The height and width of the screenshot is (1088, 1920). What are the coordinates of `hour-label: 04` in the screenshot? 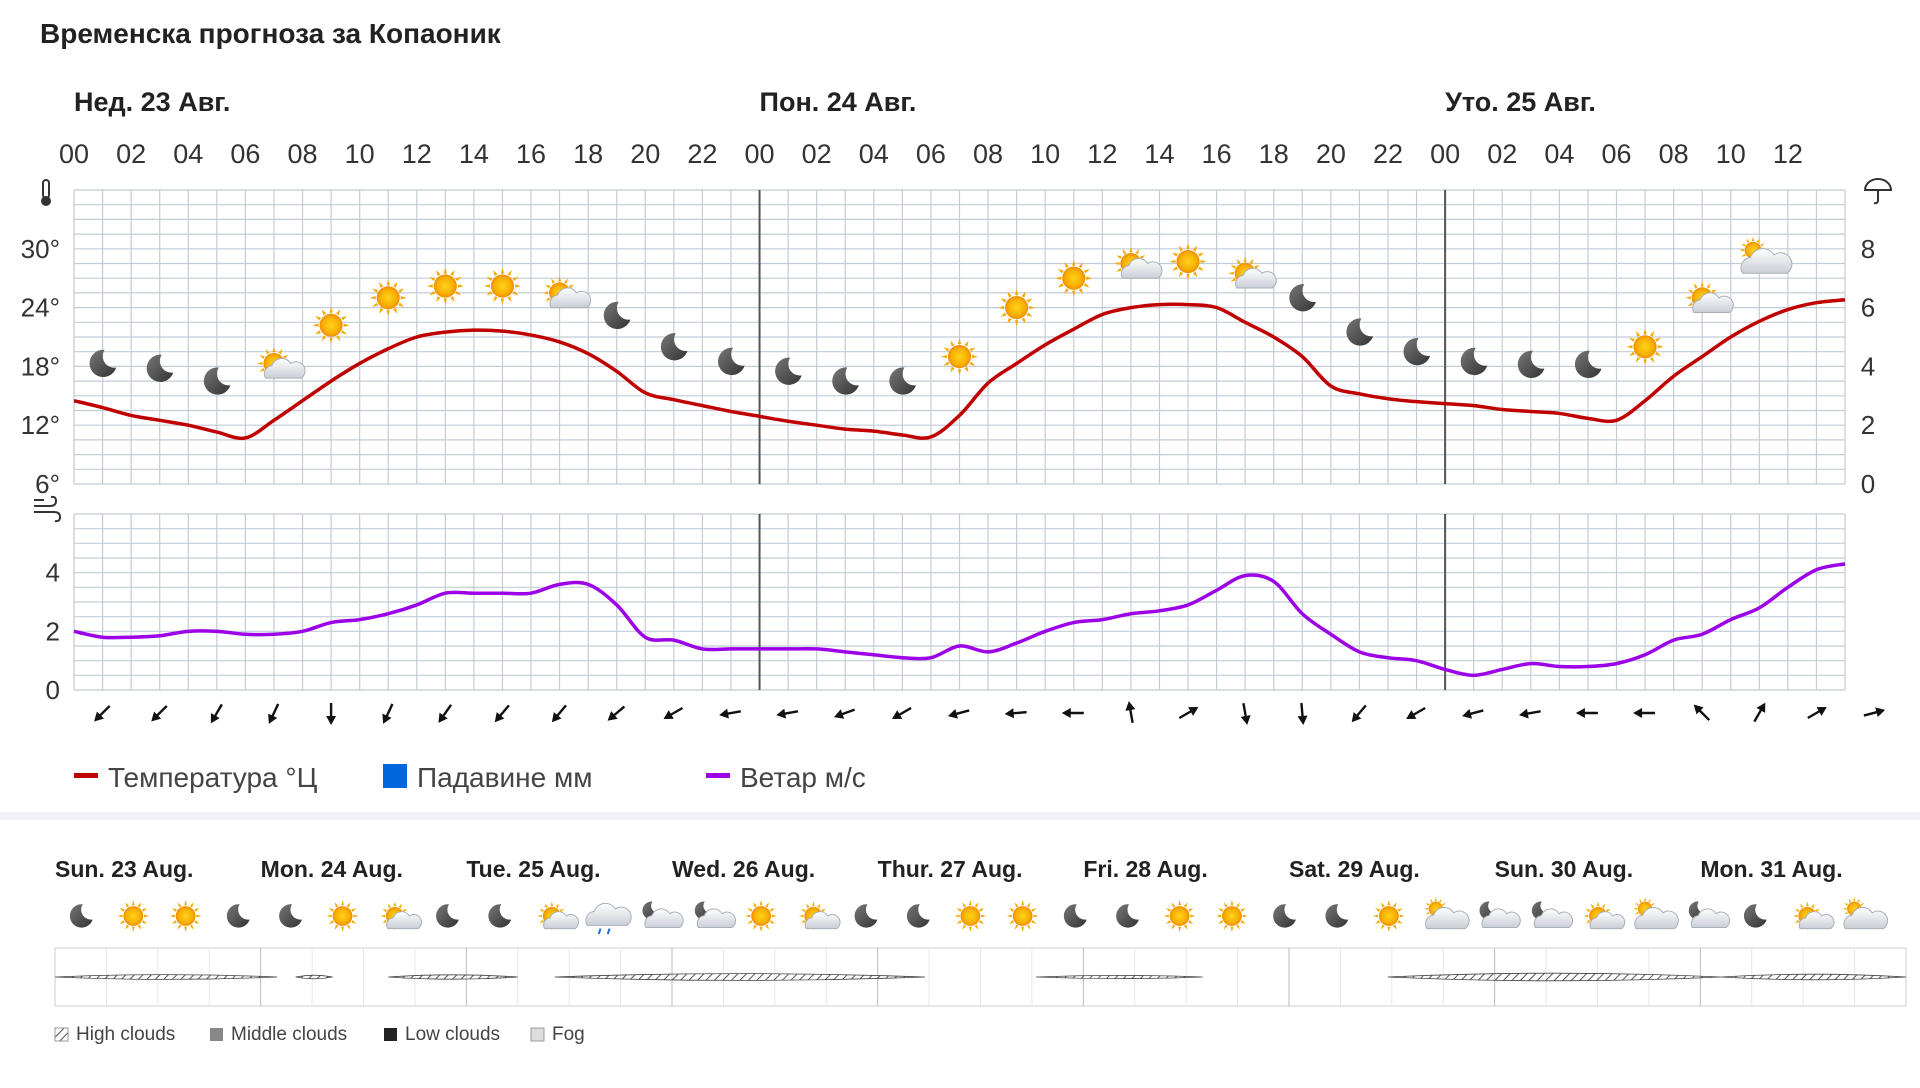 It's located at (188, 154).